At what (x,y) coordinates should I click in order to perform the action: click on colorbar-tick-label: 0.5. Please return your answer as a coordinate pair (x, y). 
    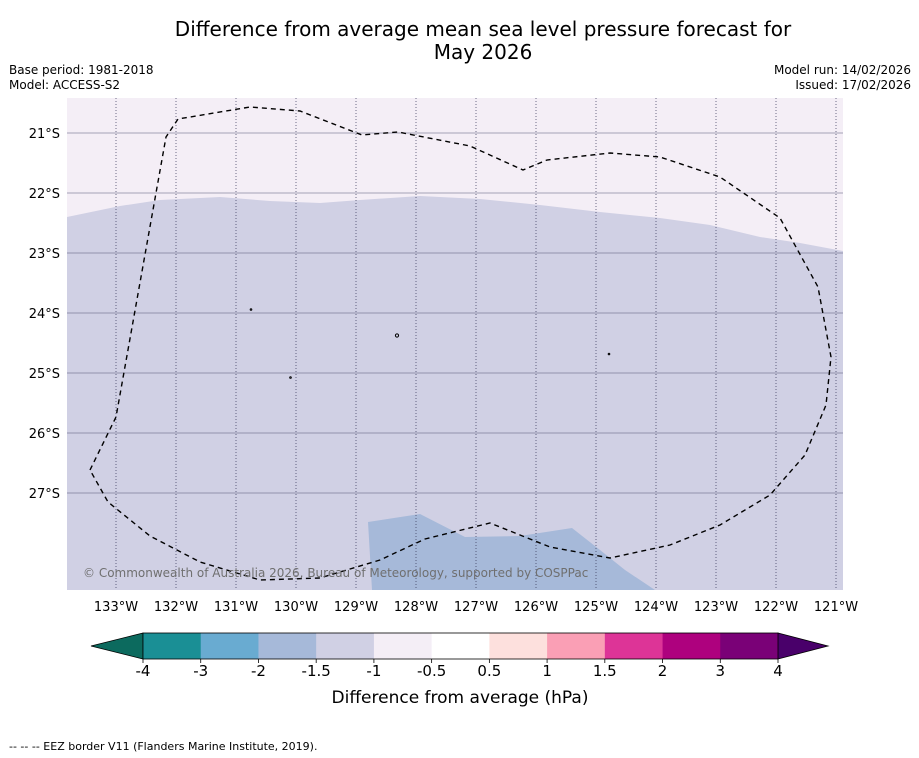
    Looking at the image, I should click on (489, 671).